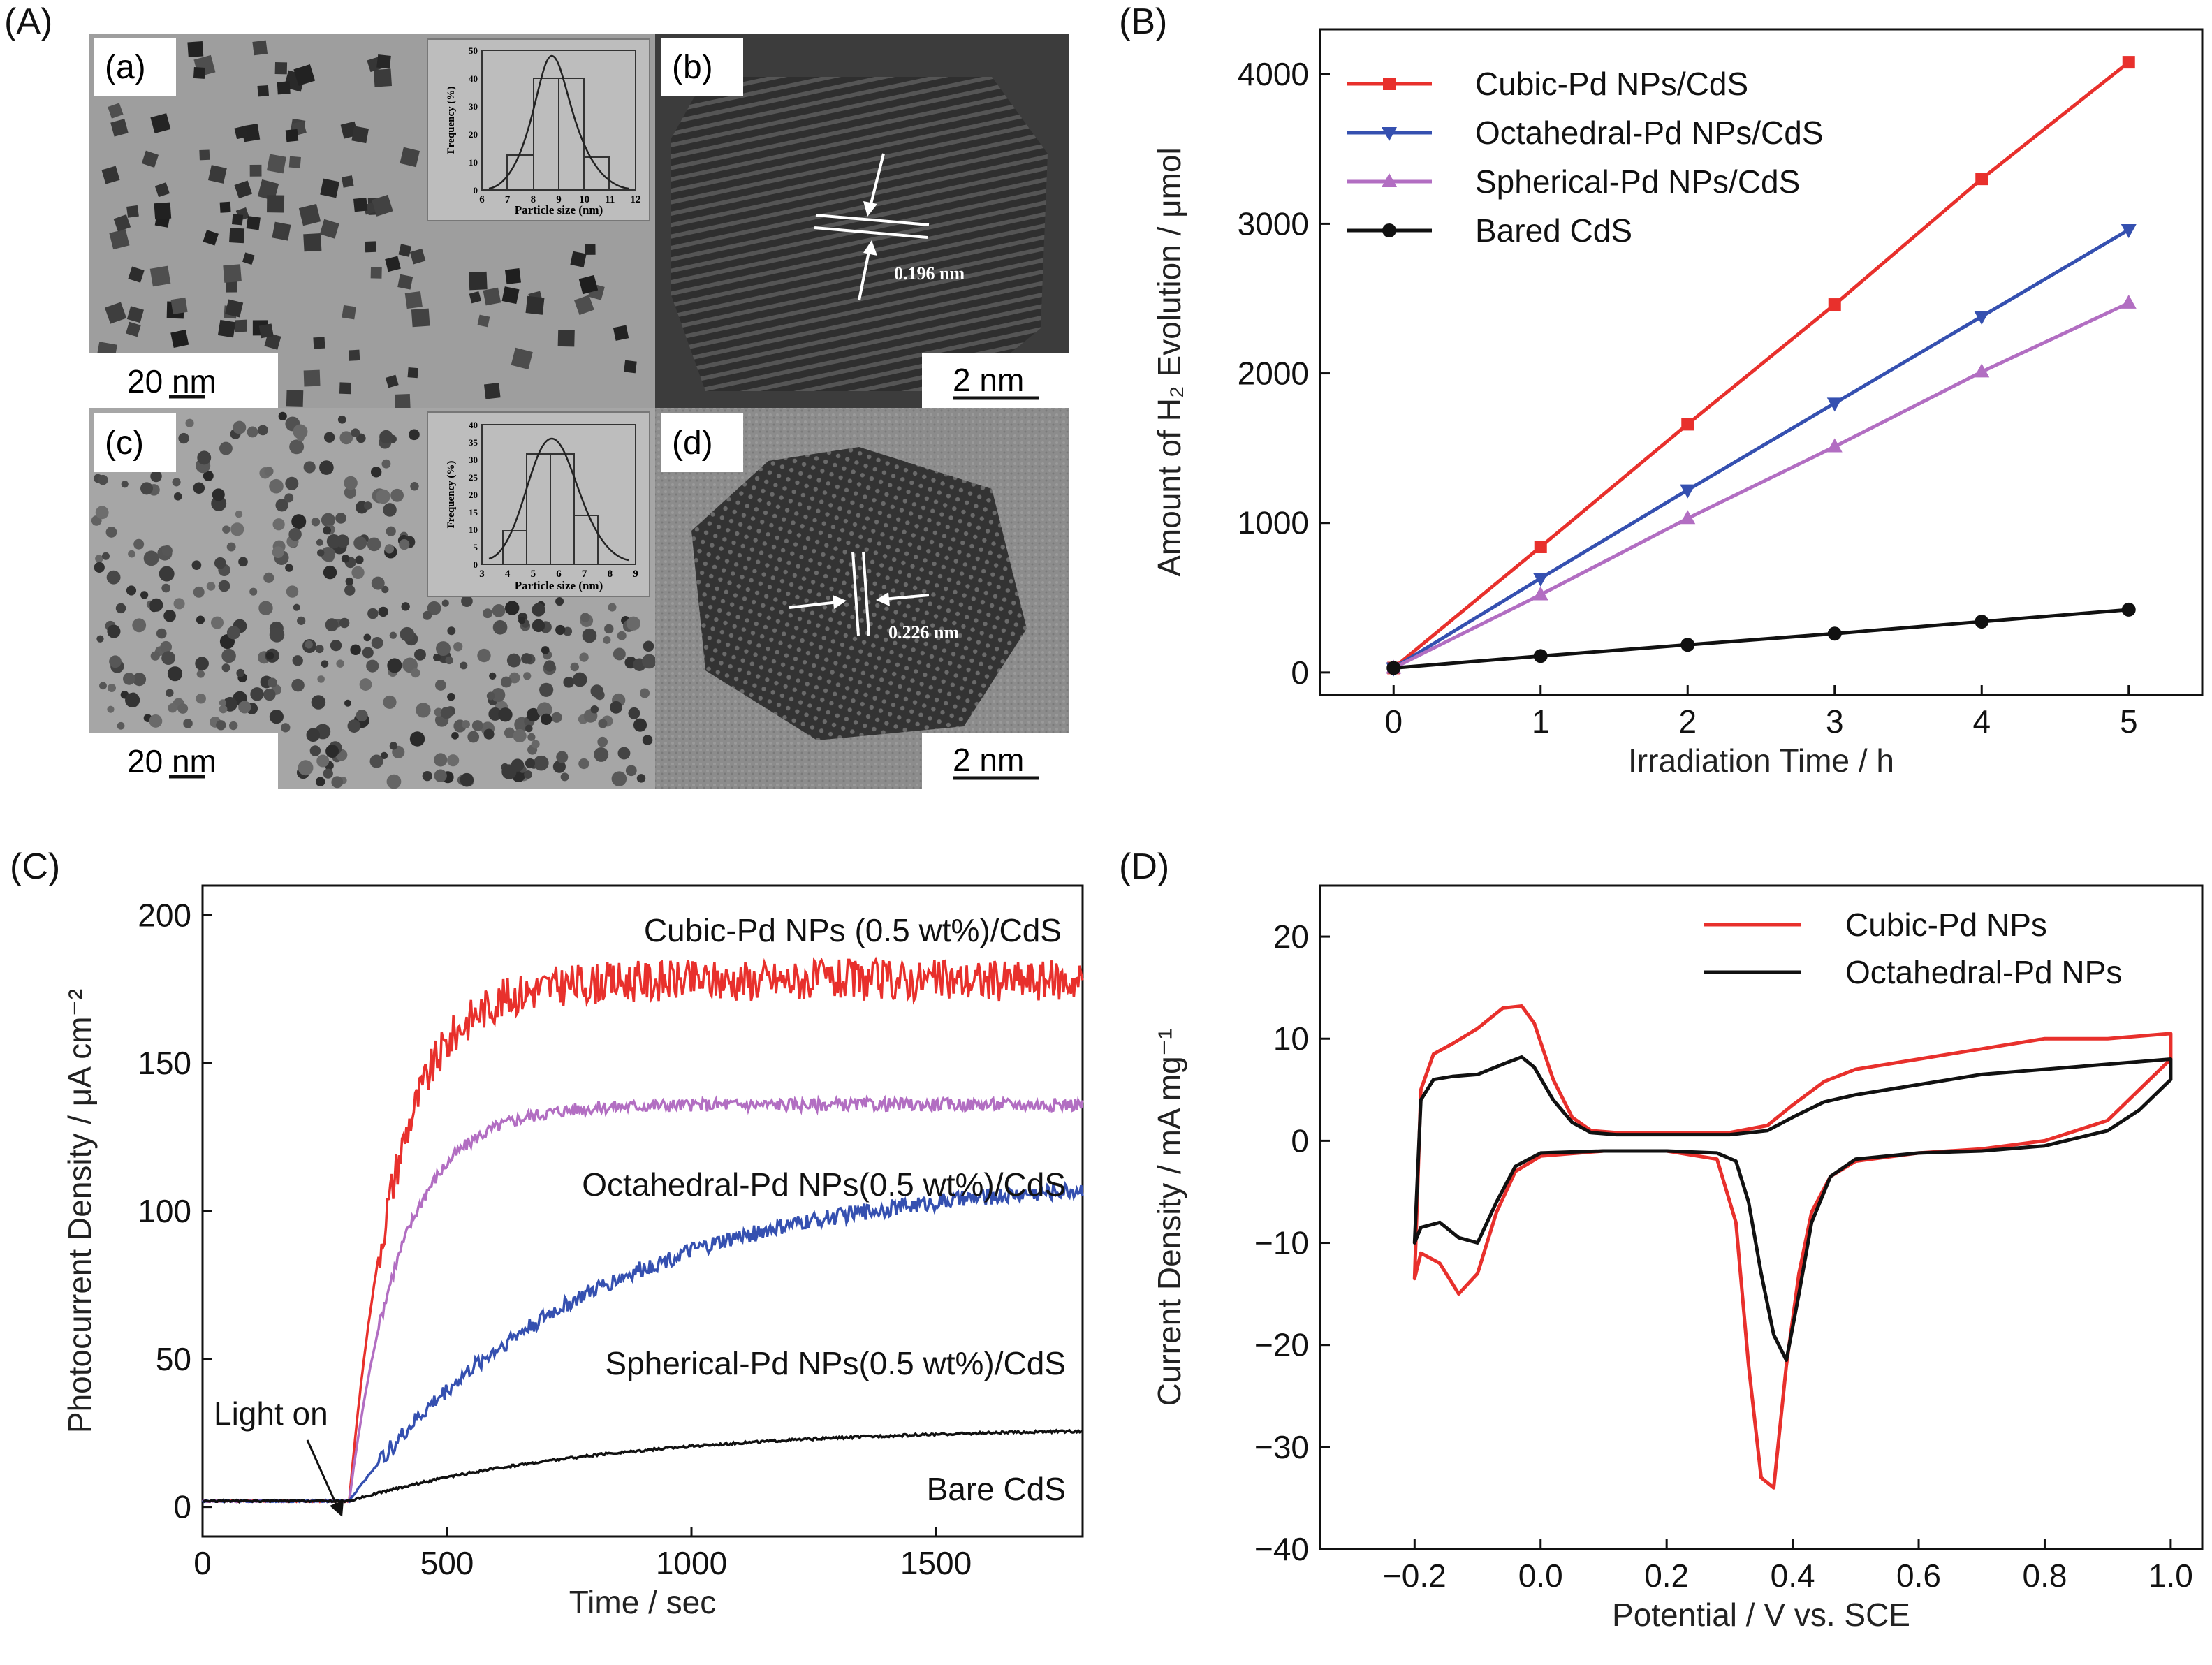 The height and width of the screenshot is (1665, 2212). I want to click on x-tick-label: 0, so click(1393, 722).